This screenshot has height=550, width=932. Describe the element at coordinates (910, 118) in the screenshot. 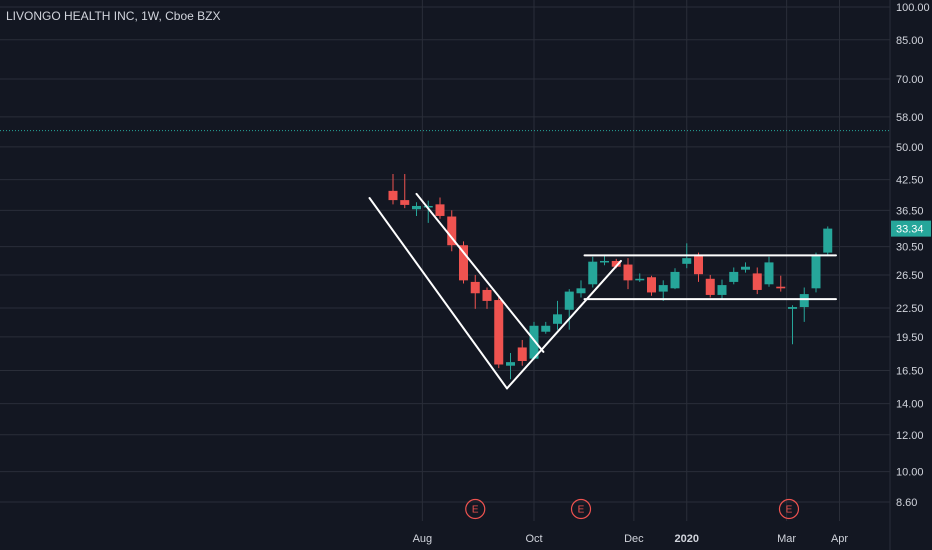

I see `y-tick-label: 58.00` at that location.